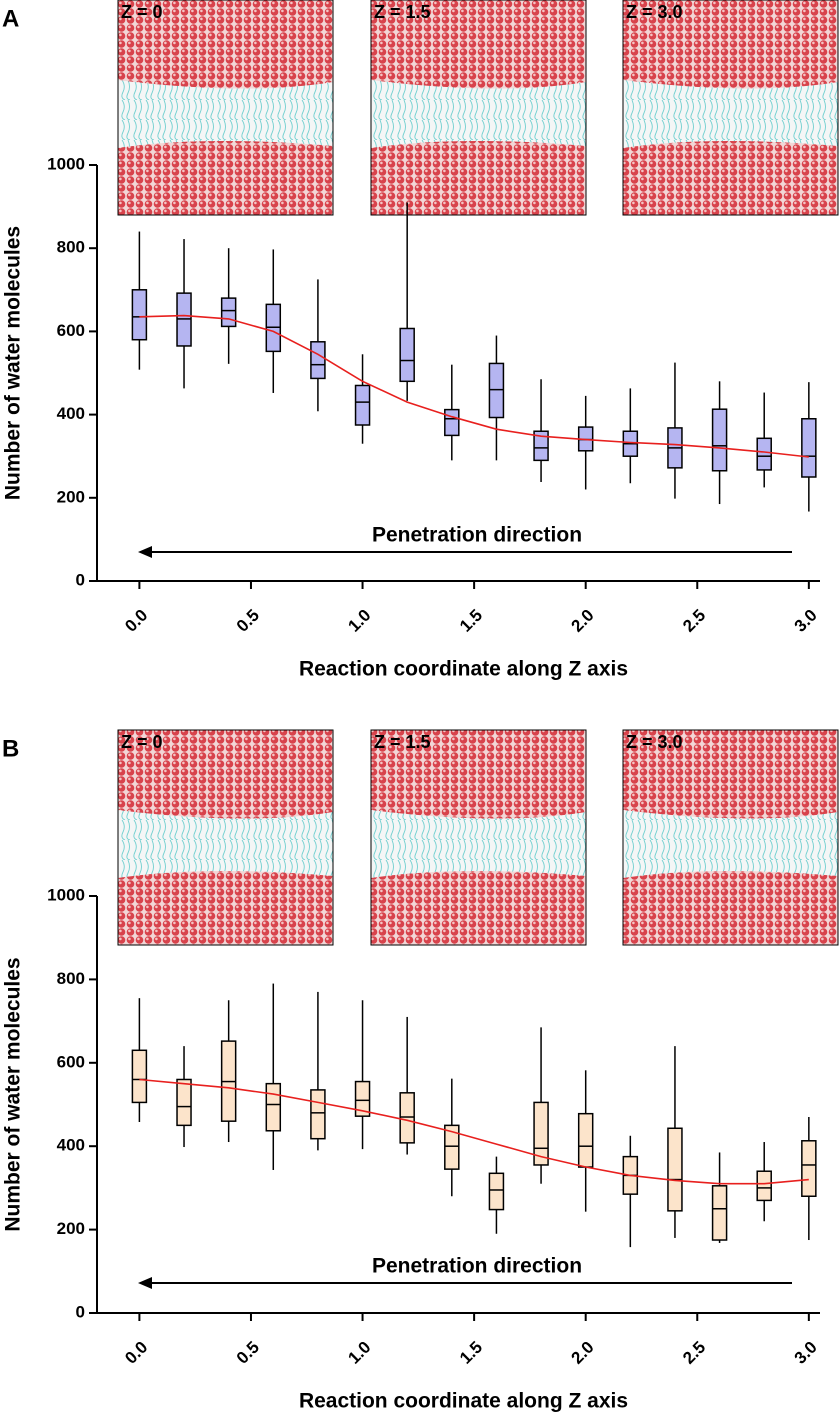  Describe the element at coordinates (10, 18) in the screenshot. I see `panel-label: A` at that location.